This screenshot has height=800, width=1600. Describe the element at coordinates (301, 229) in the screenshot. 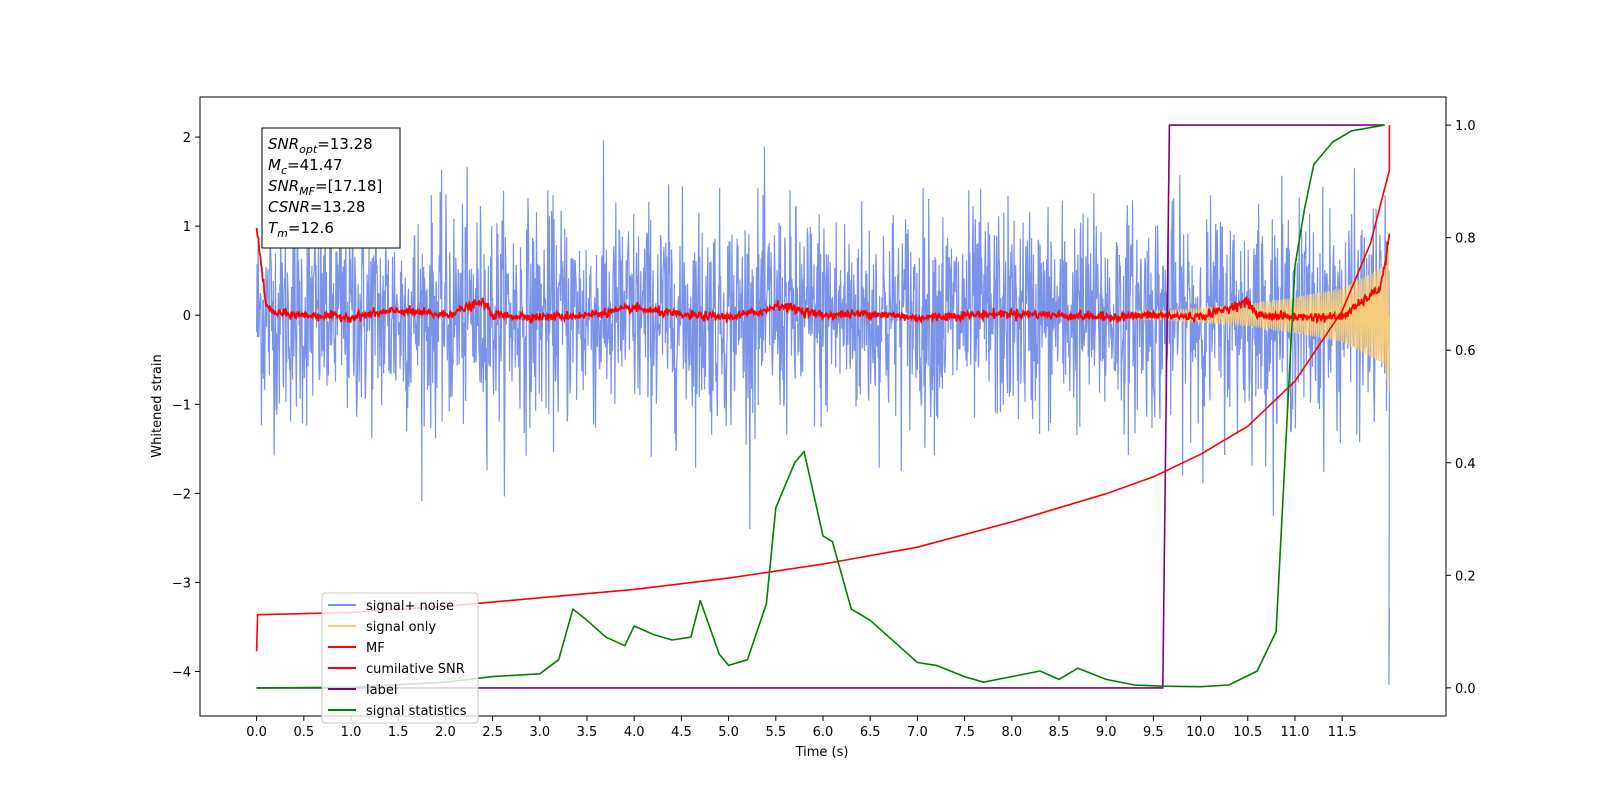

I see `annotation-line: Tm=12.6` at that location.